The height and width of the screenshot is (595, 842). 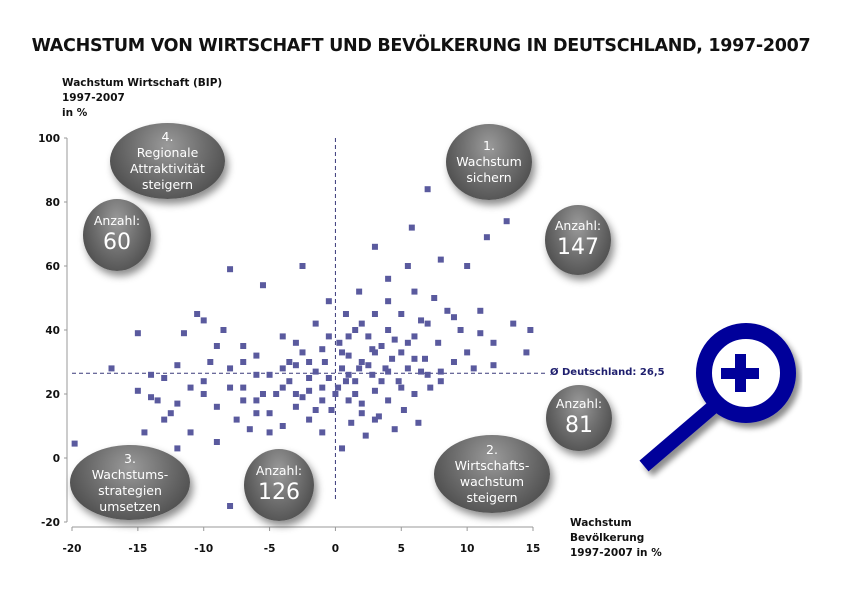 What do you see at coordinates (203, 549) in the screenshot?
I see `x-tick-label: -10` at bounding box center [203, 549].